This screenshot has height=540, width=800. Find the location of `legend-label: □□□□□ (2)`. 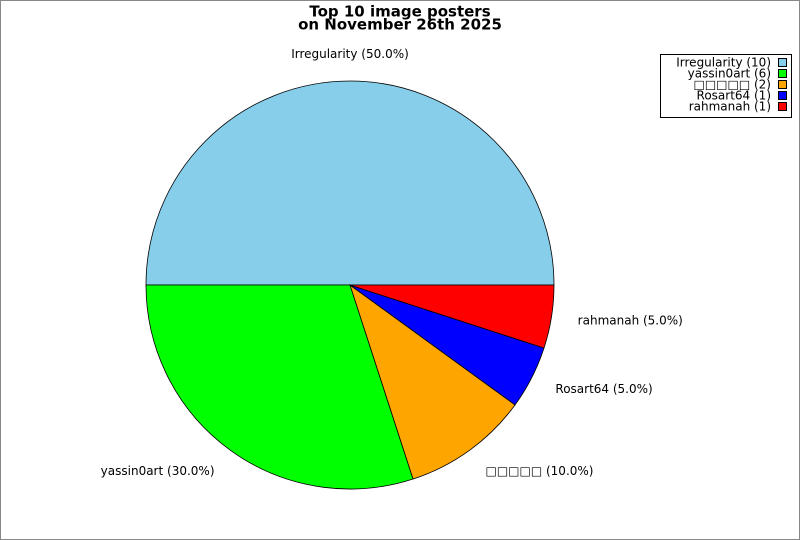

legend-label: □□□□□ (2) is located at coordinates (732, 85).